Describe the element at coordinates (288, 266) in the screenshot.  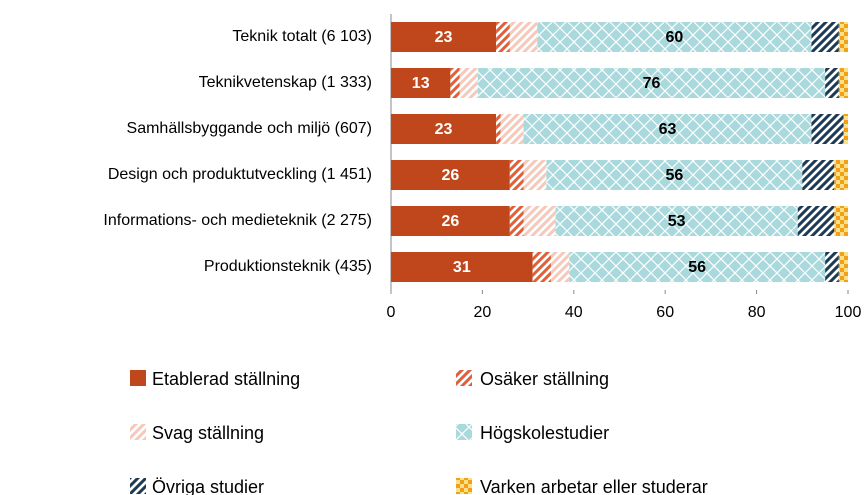
I see `category-label: Produktionsteknik (435)` at that location.